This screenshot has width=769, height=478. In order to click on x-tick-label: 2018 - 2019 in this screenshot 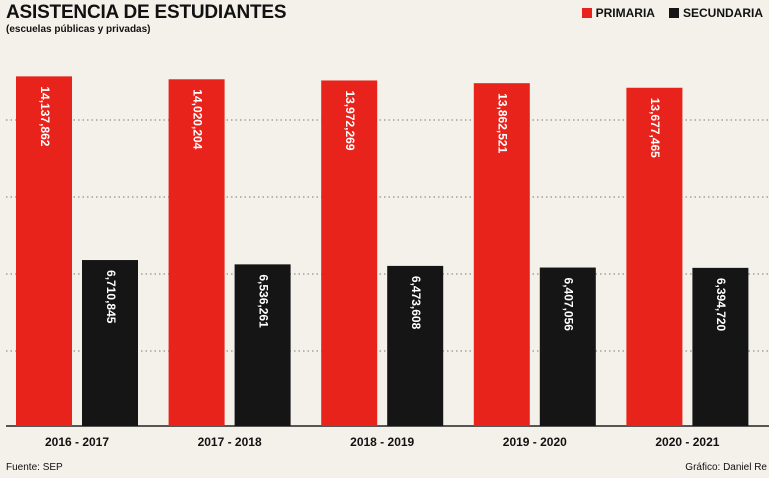, I will do `click(382, 442)`.